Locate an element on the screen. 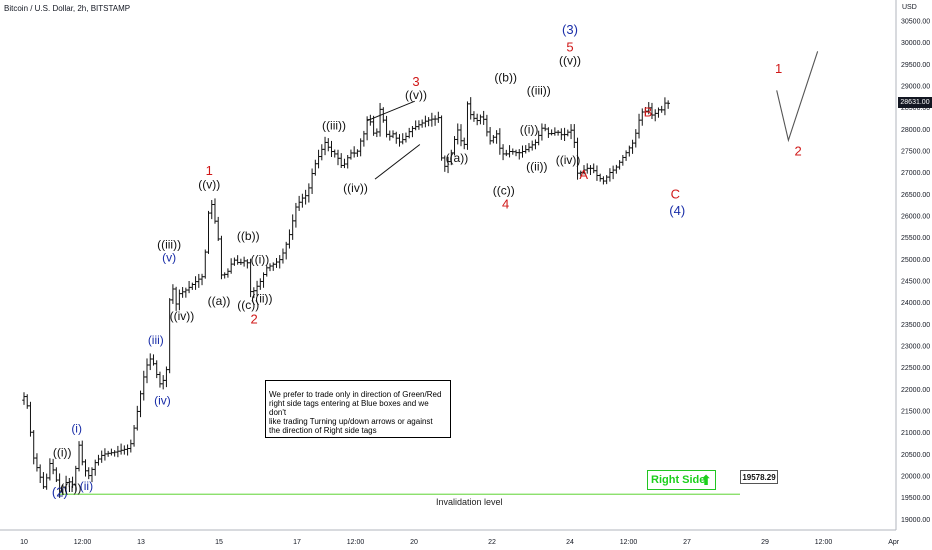 The image size is (932, 550). wave-label: (v) is located at coordinates (169, 258).